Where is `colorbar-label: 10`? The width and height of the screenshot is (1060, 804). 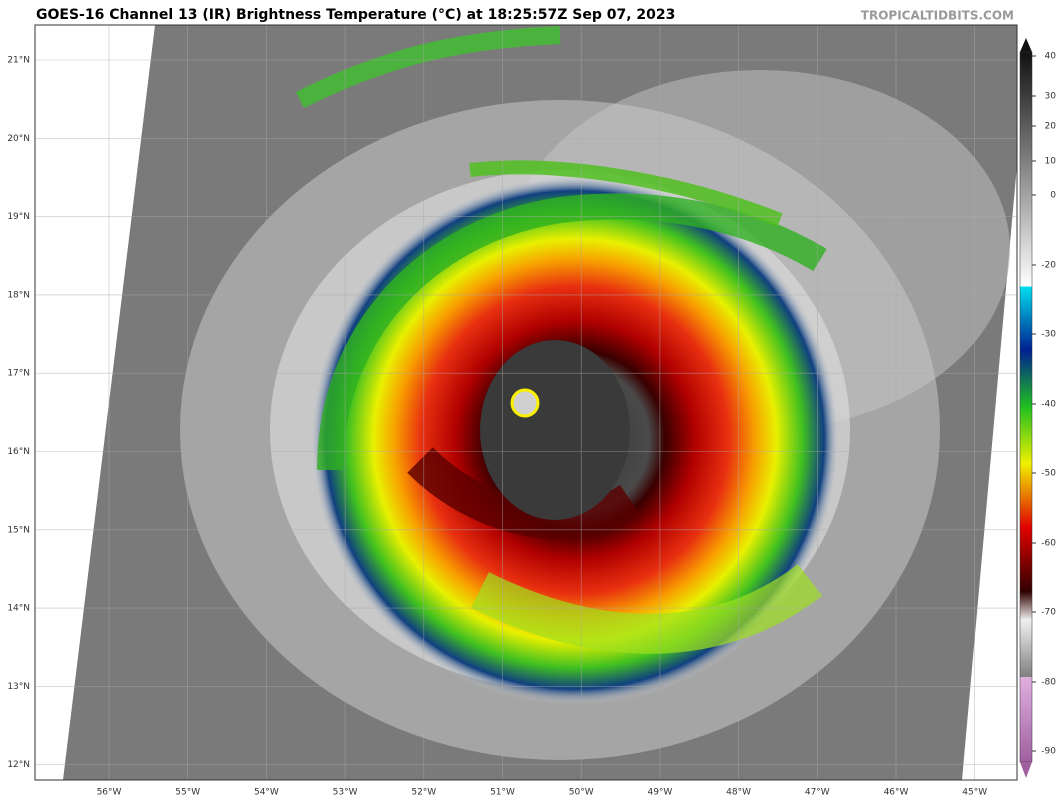 colorbar-label: 10 is located at coordinates (1051, 162).